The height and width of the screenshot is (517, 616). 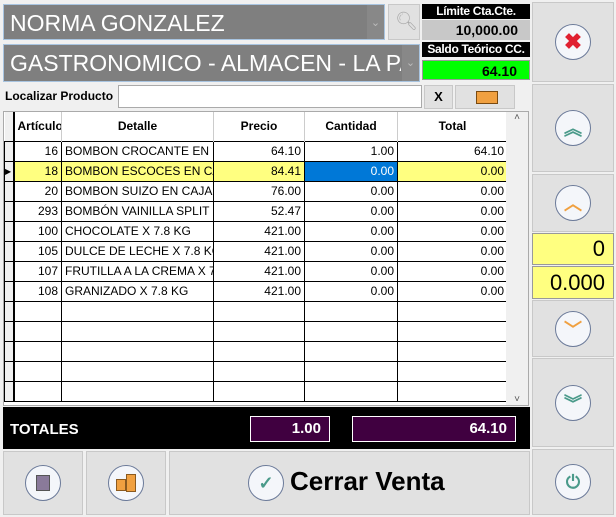 What do you see at coordinates (259, 126) in the screenshot?
I see `col-precio: Precio` at bounding box center [259, 126].